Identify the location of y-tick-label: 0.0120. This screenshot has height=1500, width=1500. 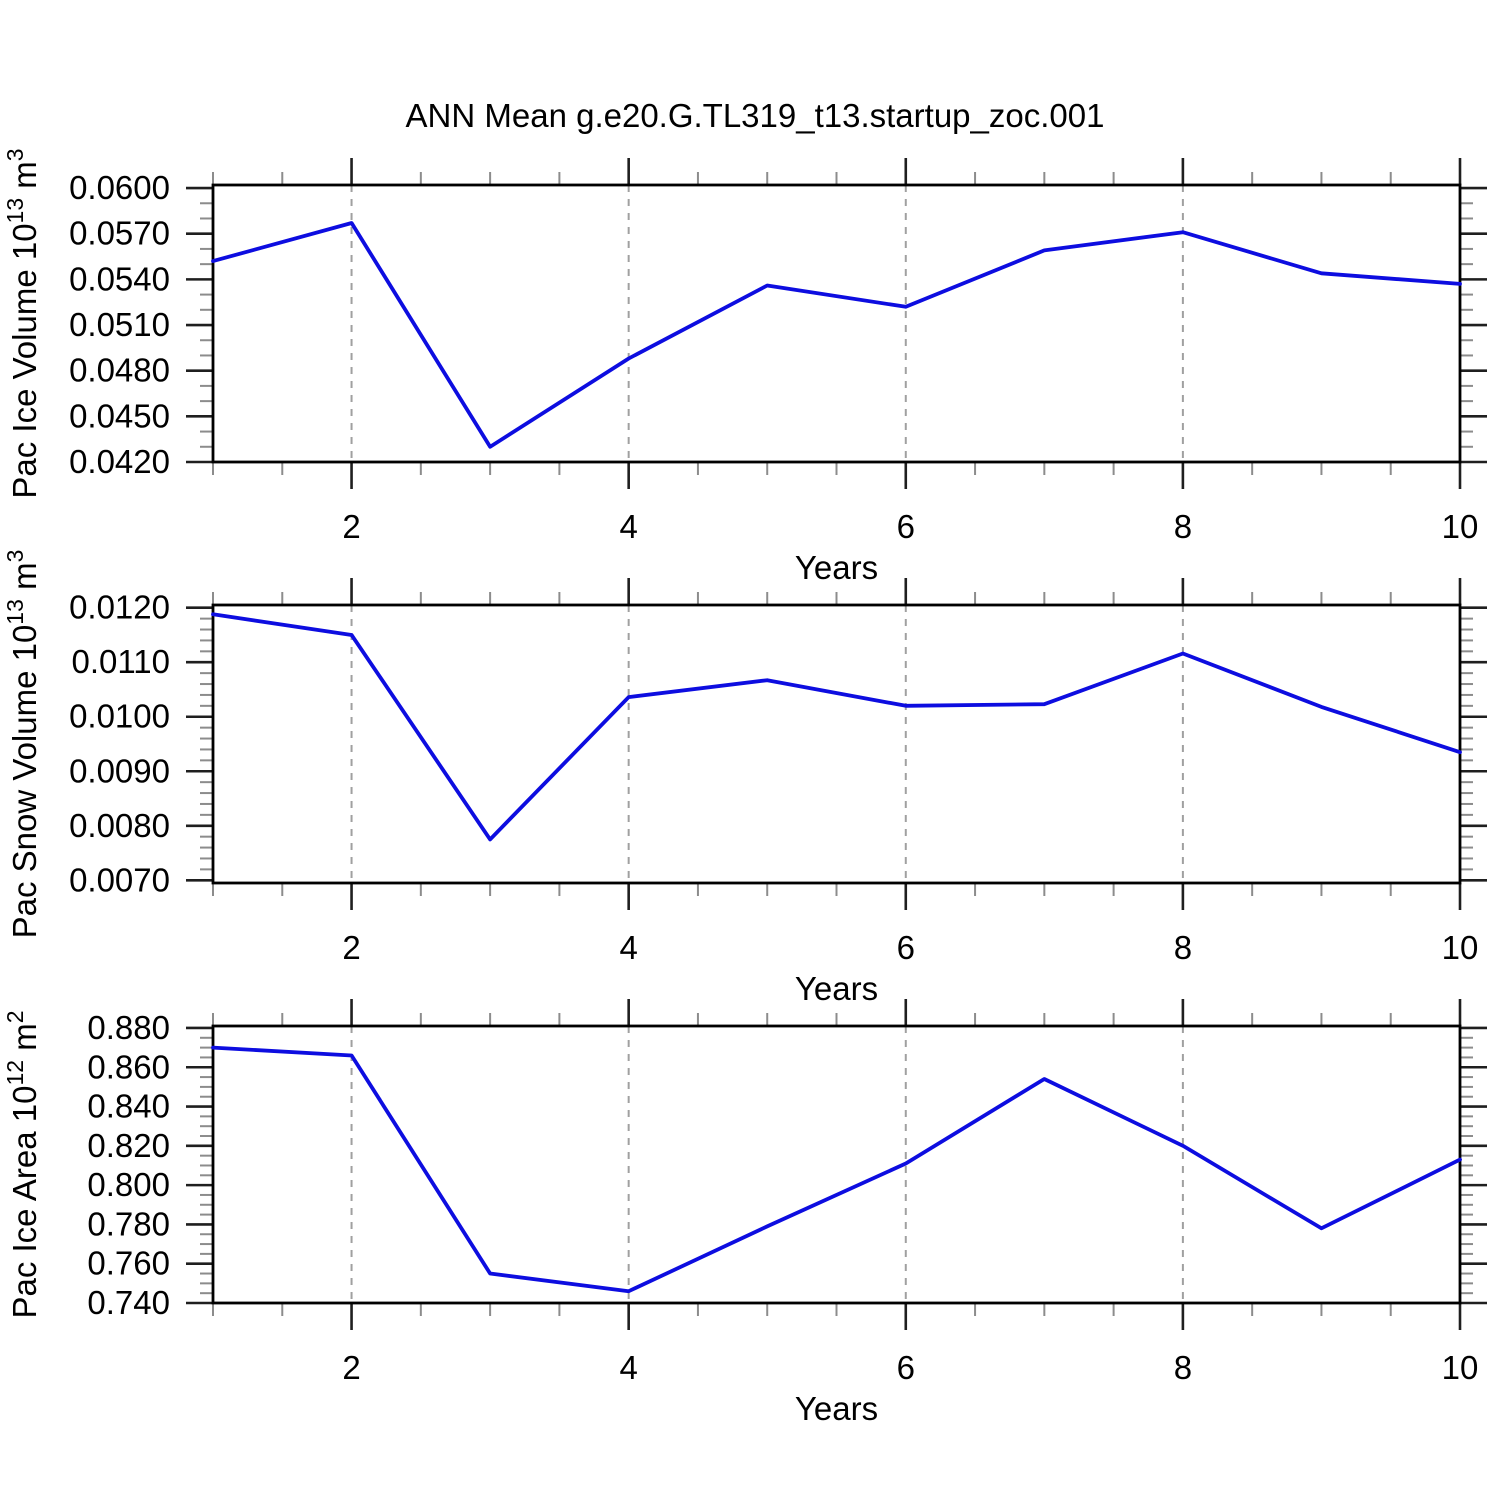
(119, 607).